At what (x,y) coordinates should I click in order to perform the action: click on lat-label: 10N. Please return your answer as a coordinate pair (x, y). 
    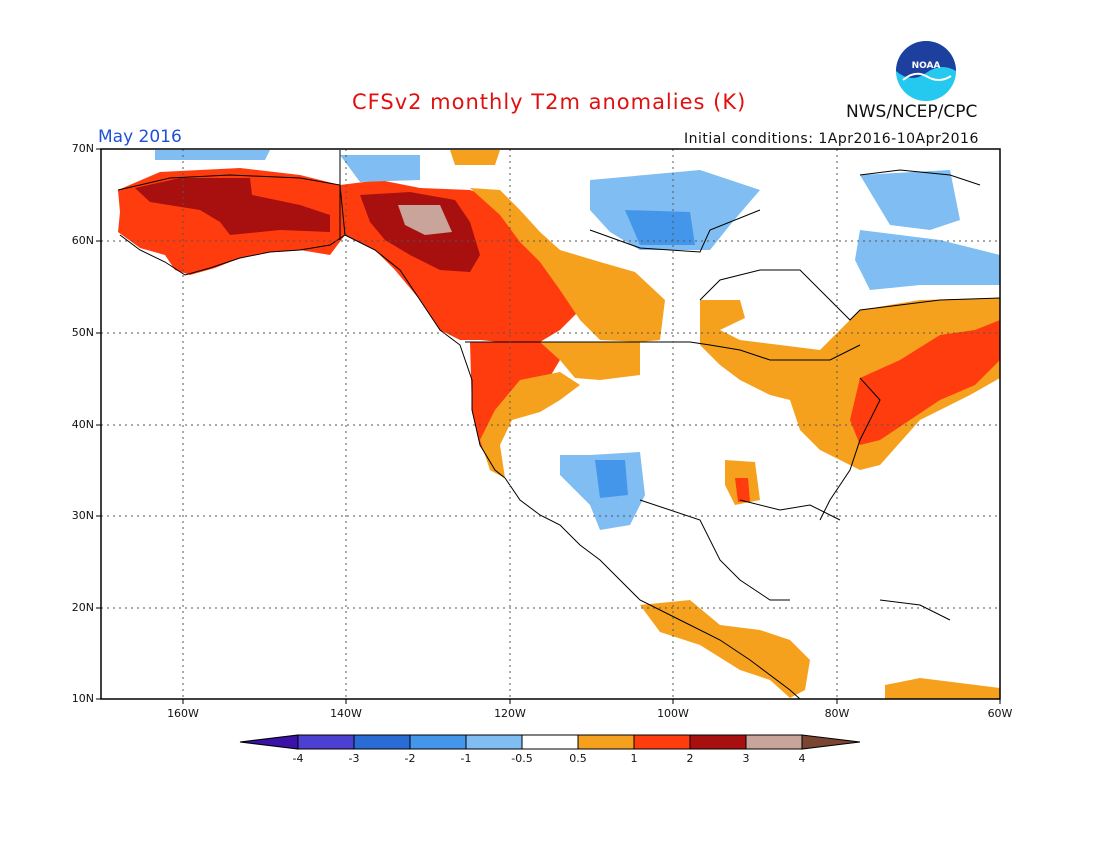
    Looking at the image, I should click on (82, 698).